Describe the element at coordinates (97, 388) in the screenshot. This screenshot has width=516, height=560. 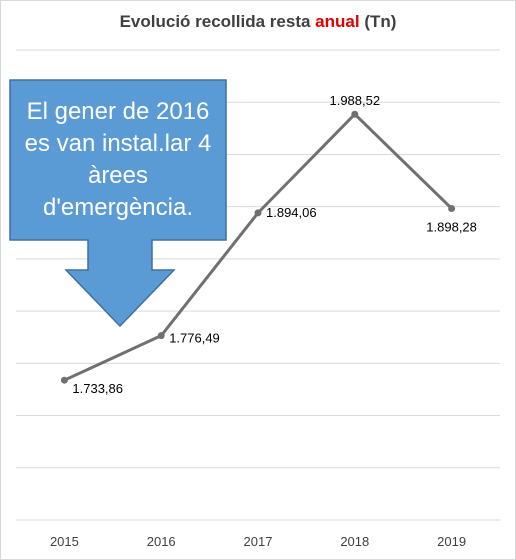
I see `data-label-2015: 1.733,86` at that location.